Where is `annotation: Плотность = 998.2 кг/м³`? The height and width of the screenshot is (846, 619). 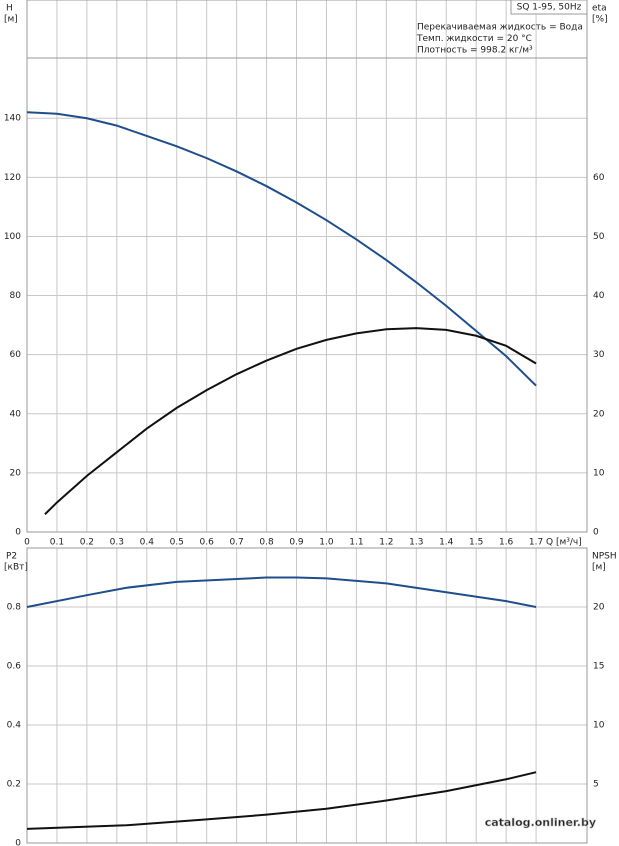 annotation: Плотность = 998.2 кг/м³ is located at coordinates (475, 51).